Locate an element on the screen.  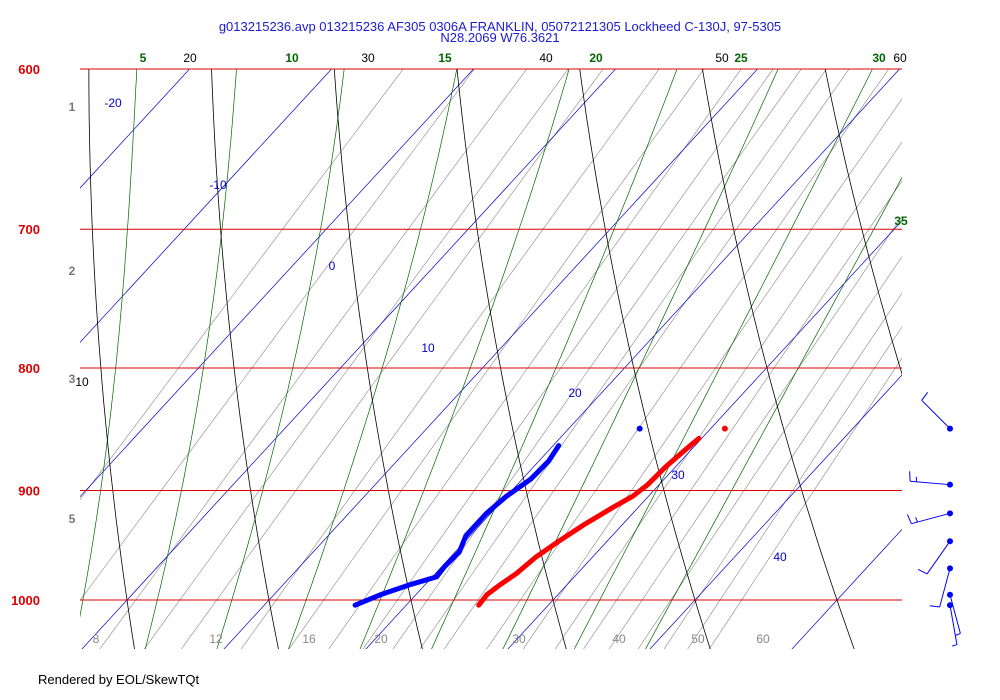
height-label: 2 is located at coordinates (72, 271).